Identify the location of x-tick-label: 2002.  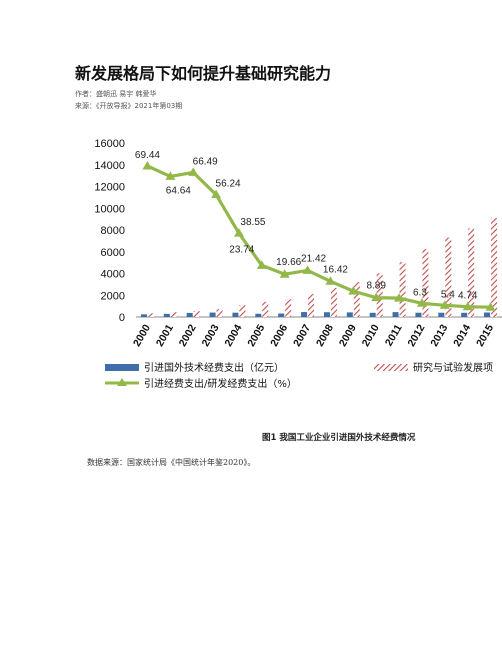
(188, 335).